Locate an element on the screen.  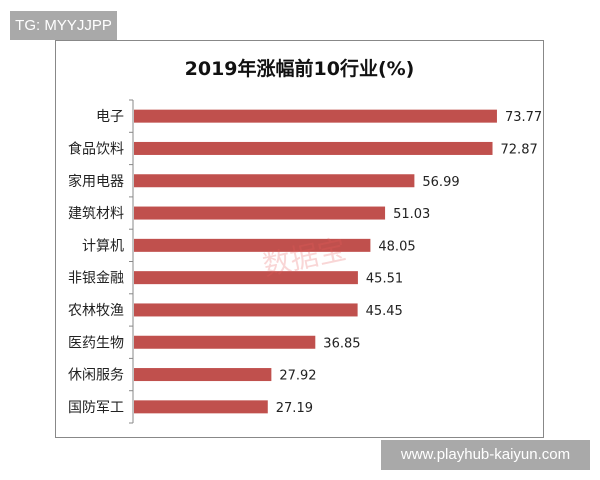
data-label: 51.03 is located at coordinates (411, 214).